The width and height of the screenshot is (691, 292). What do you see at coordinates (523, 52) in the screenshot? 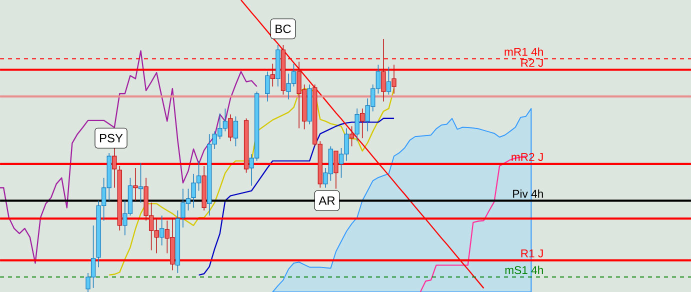
I see `ref-line-label: mR1 4h` at bounding box center [523, 52].